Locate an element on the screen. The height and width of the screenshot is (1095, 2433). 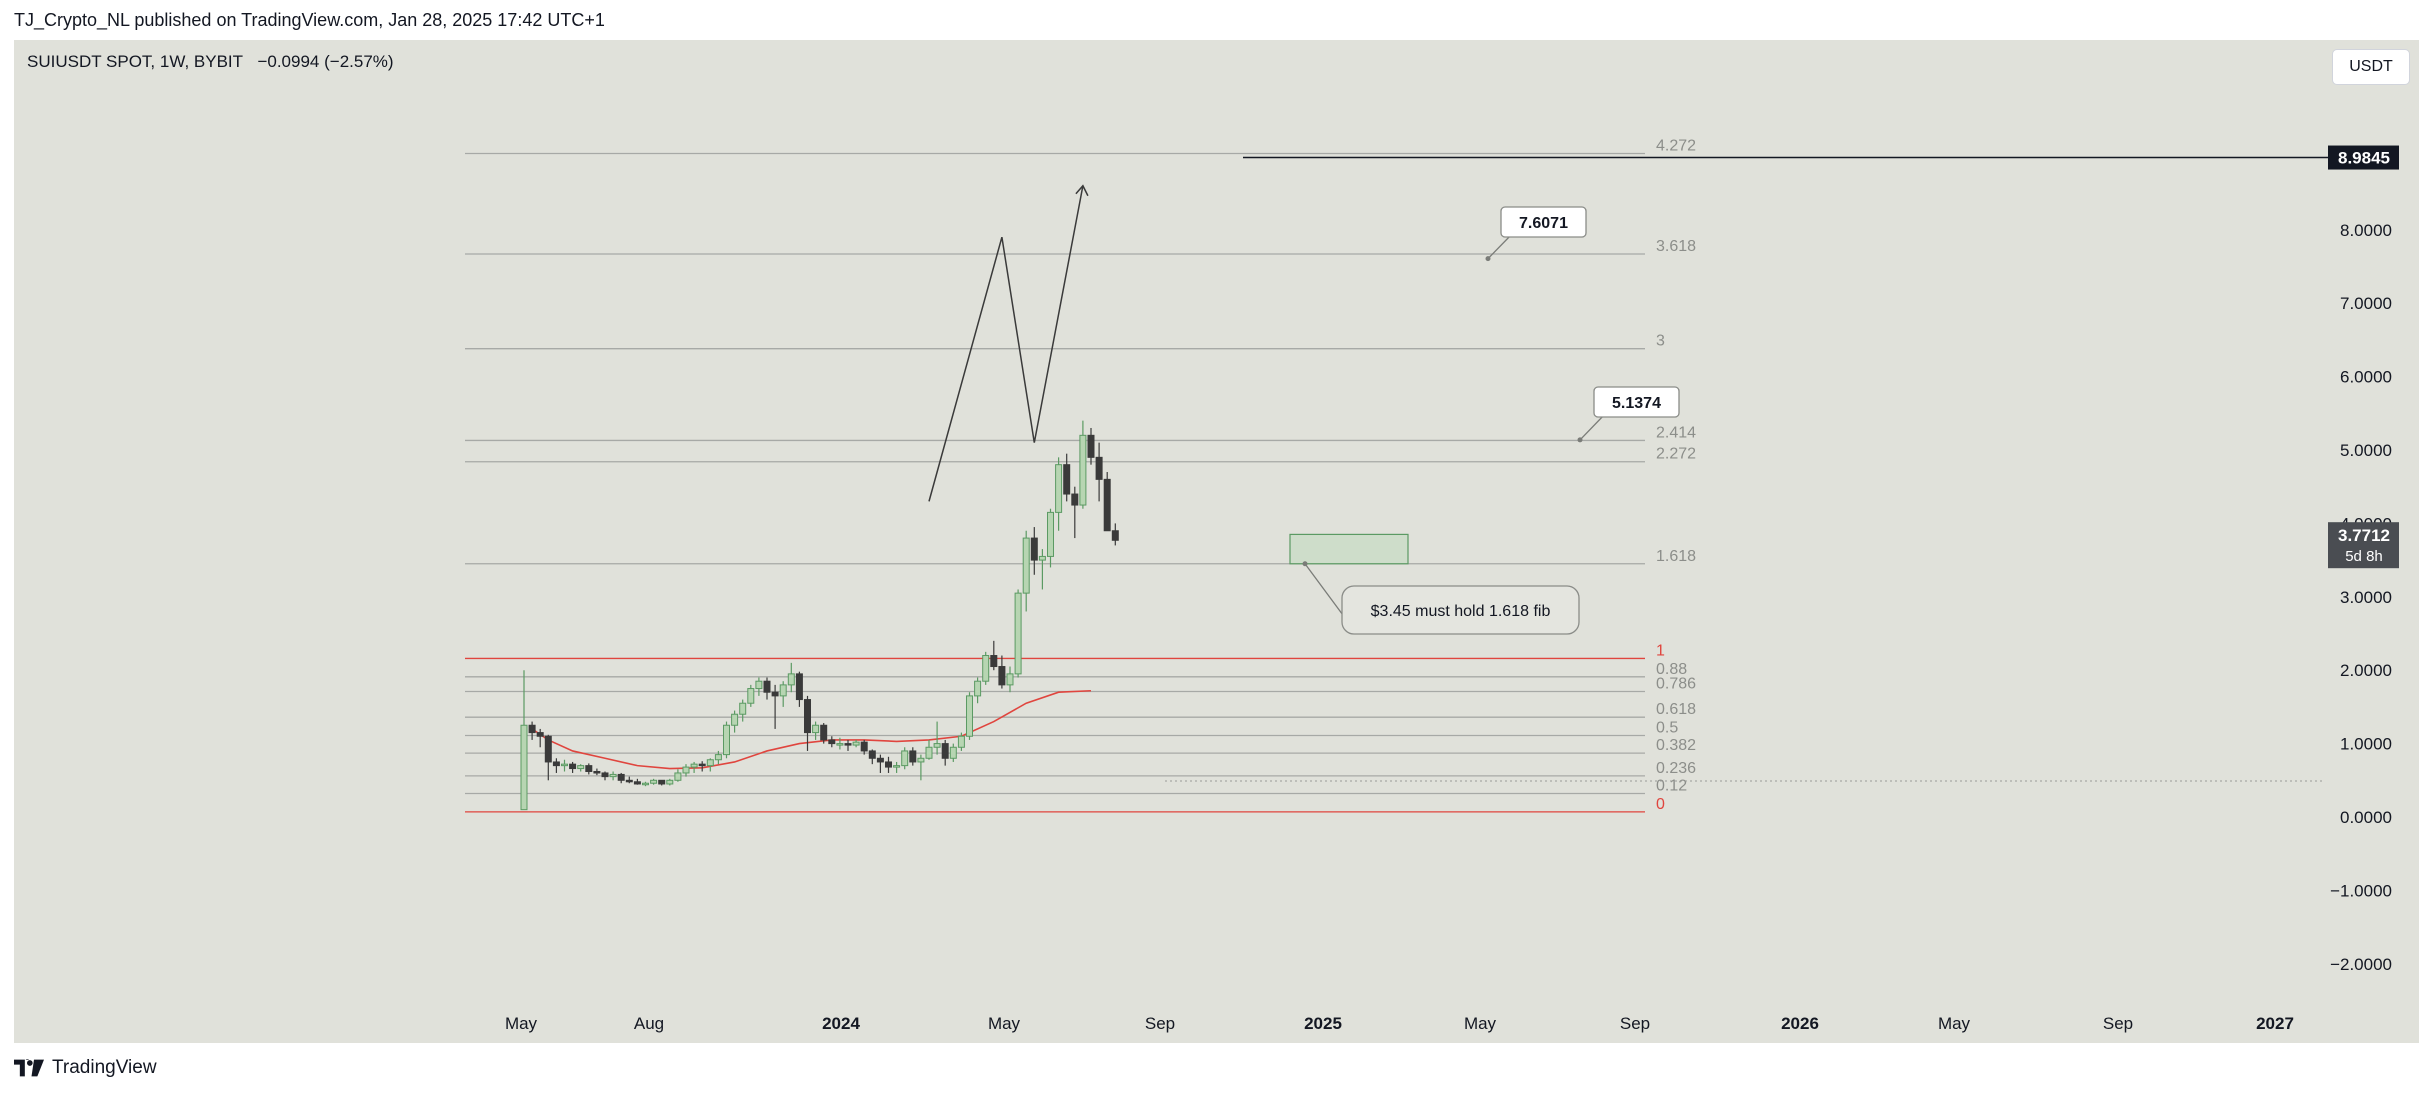
y-axis-tick: 2.0000 is located at coordinates (2366, 670).